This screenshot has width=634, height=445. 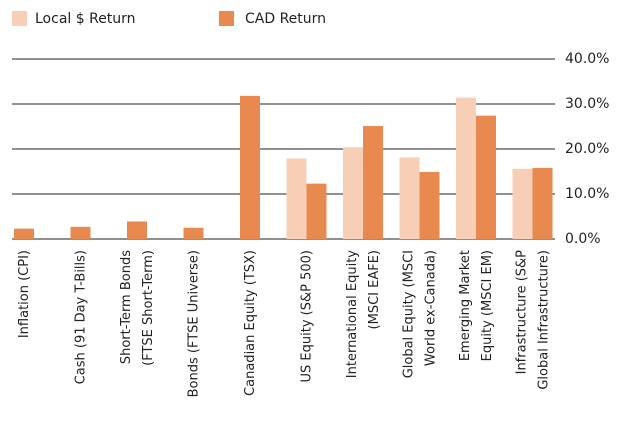 I want to click on x-tick-label: Short-Term Bonds (FTSE Short-Term), so click(x=137, y=308).